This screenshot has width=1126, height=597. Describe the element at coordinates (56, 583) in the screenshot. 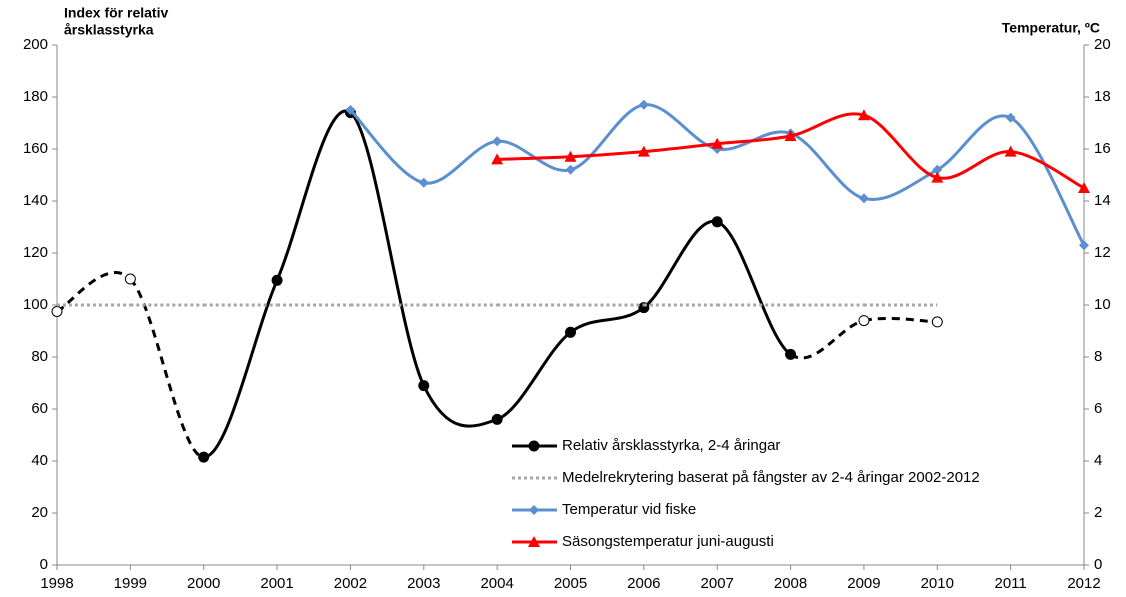

I see `x-tick-label: 1998` at that location.